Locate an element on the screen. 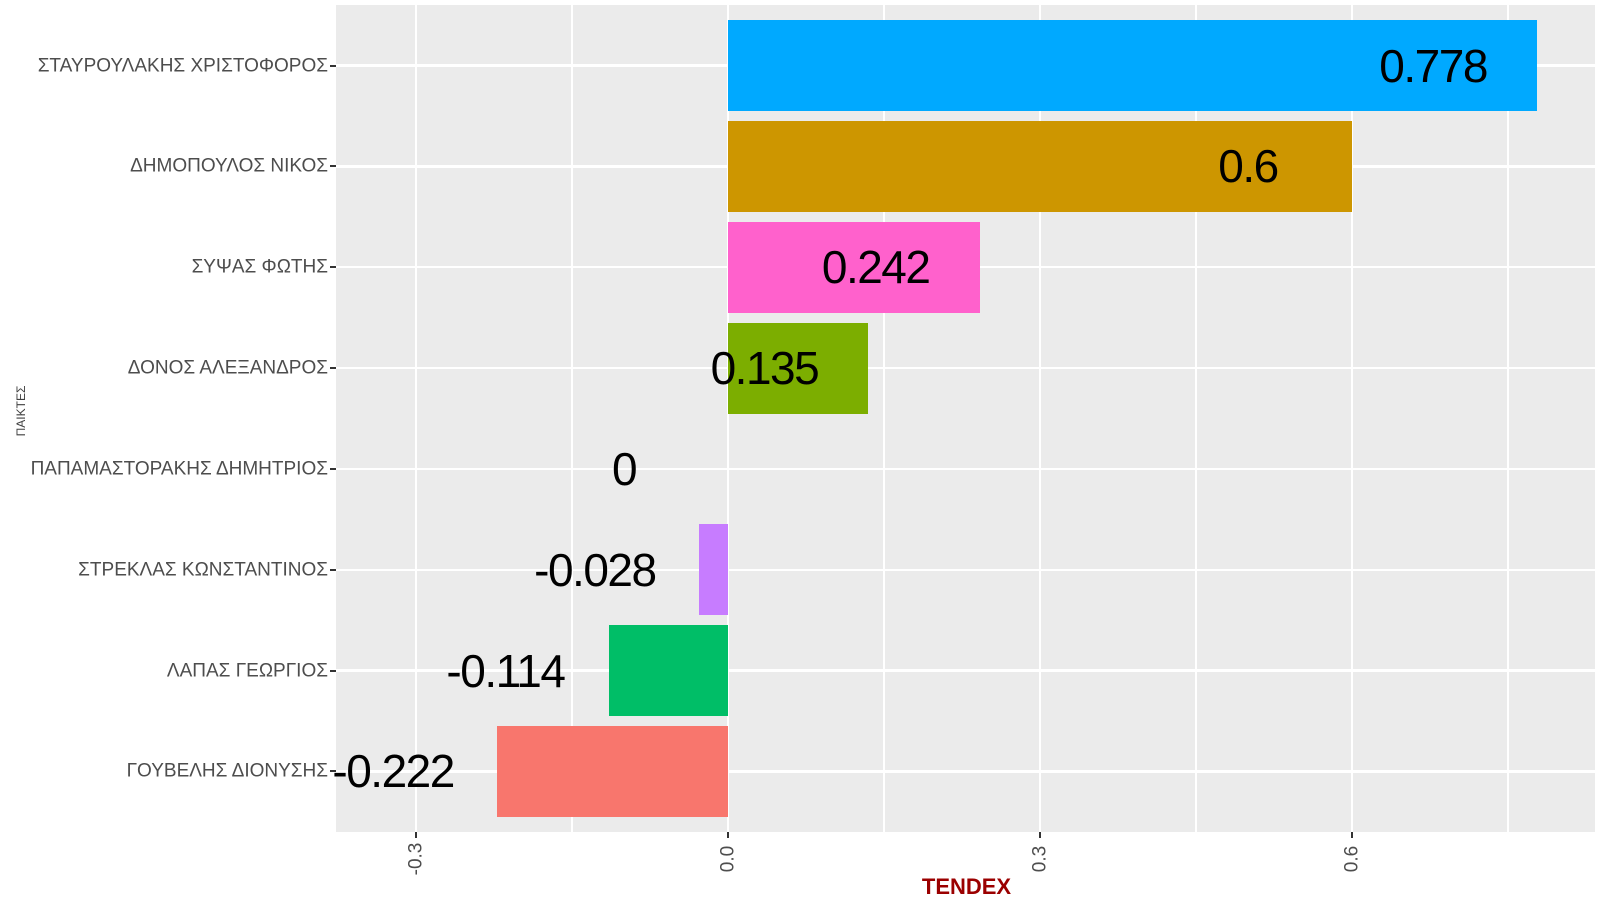 Image resolution: width=1600 pixels, height=900 pixels. x-axis-title: TENDEX is located at coordinates (966, 886).